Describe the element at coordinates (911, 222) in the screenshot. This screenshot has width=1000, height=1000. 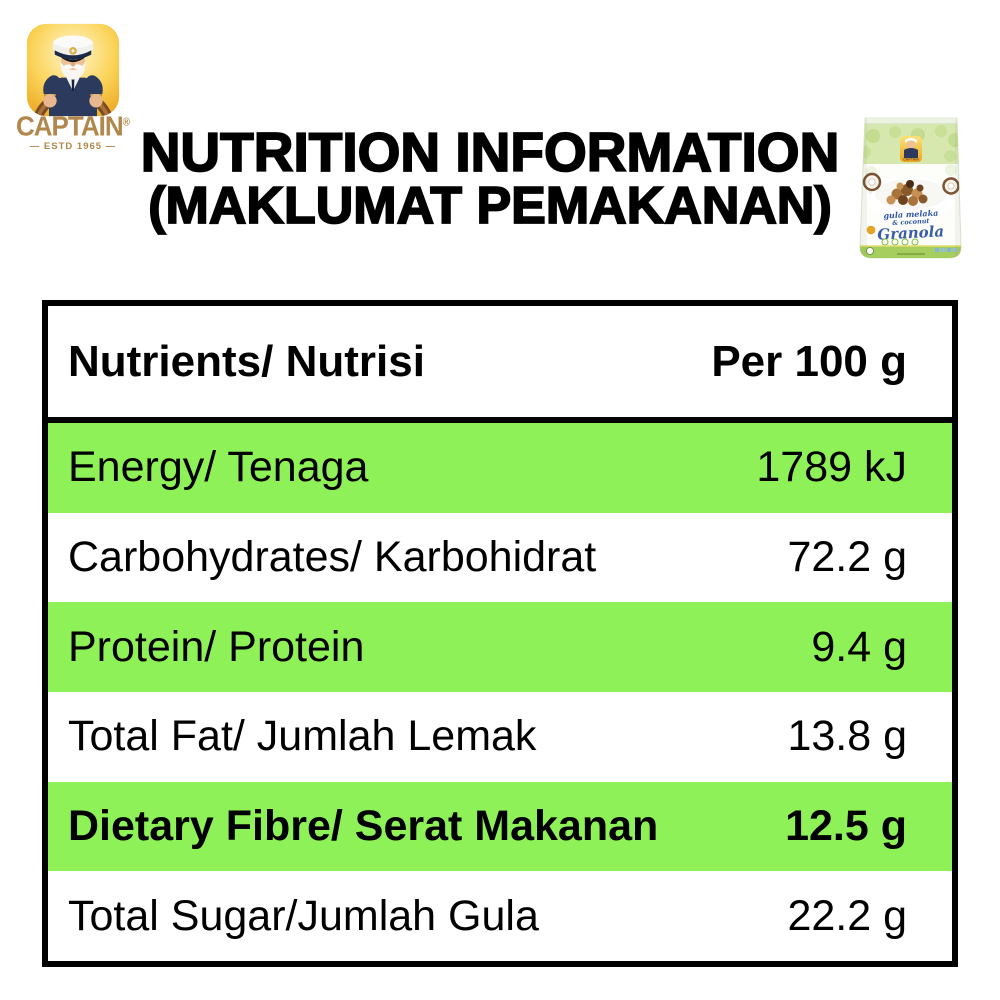
I see `pouch-subtitle-2: & coconut` at that location.